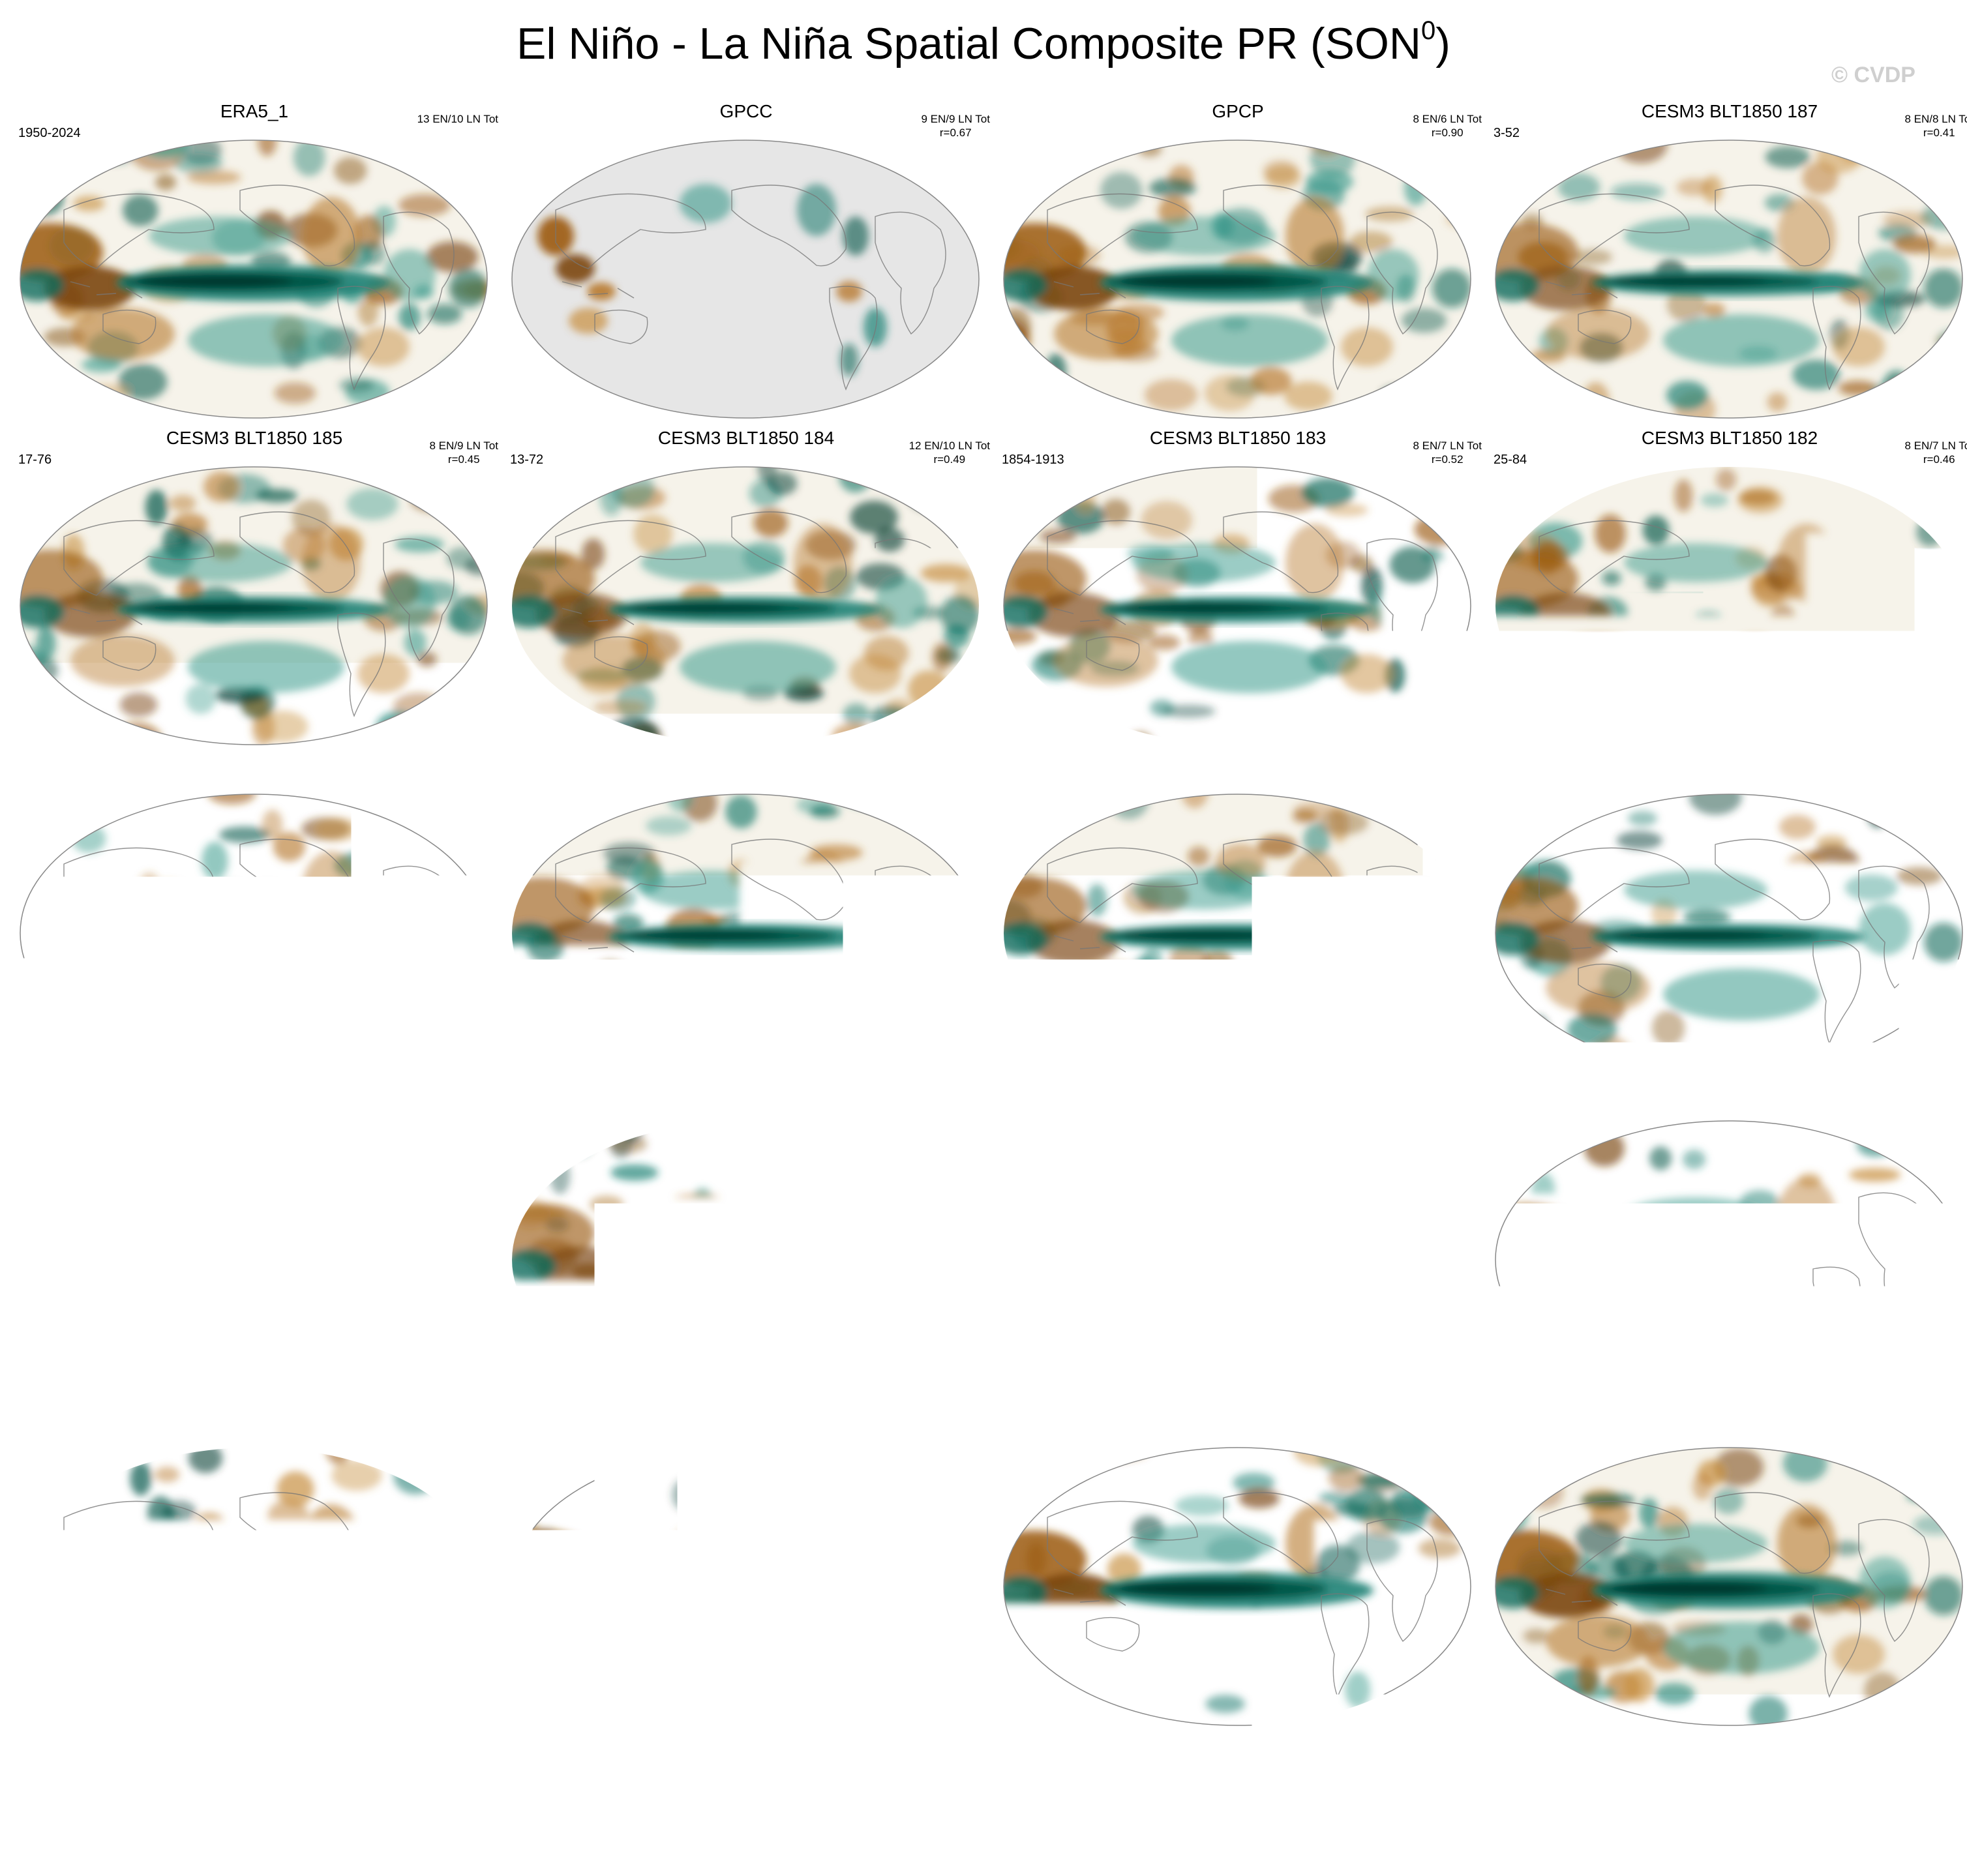 Image resolution: width=1967 pixels, height=1876 pixels. I want to click on colorbar-tick-label: -.75, so click(753, 1807).